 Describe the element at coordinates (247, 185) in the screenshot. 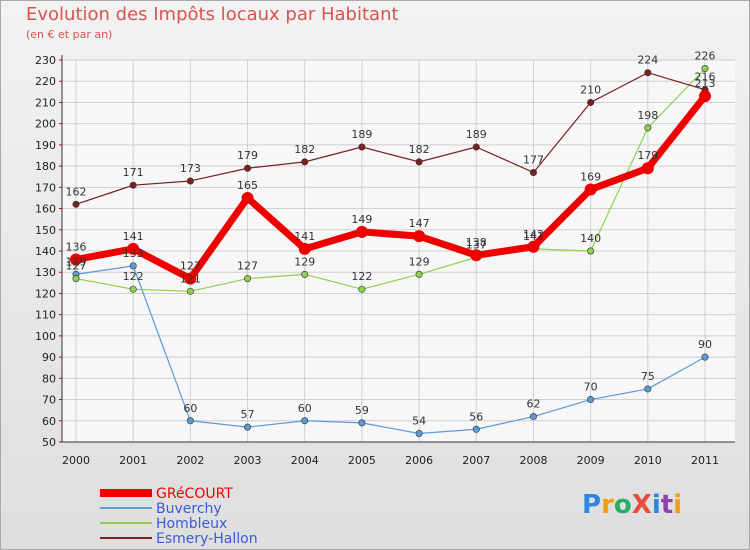

I see `data-label-gr-court: 165` at that location.